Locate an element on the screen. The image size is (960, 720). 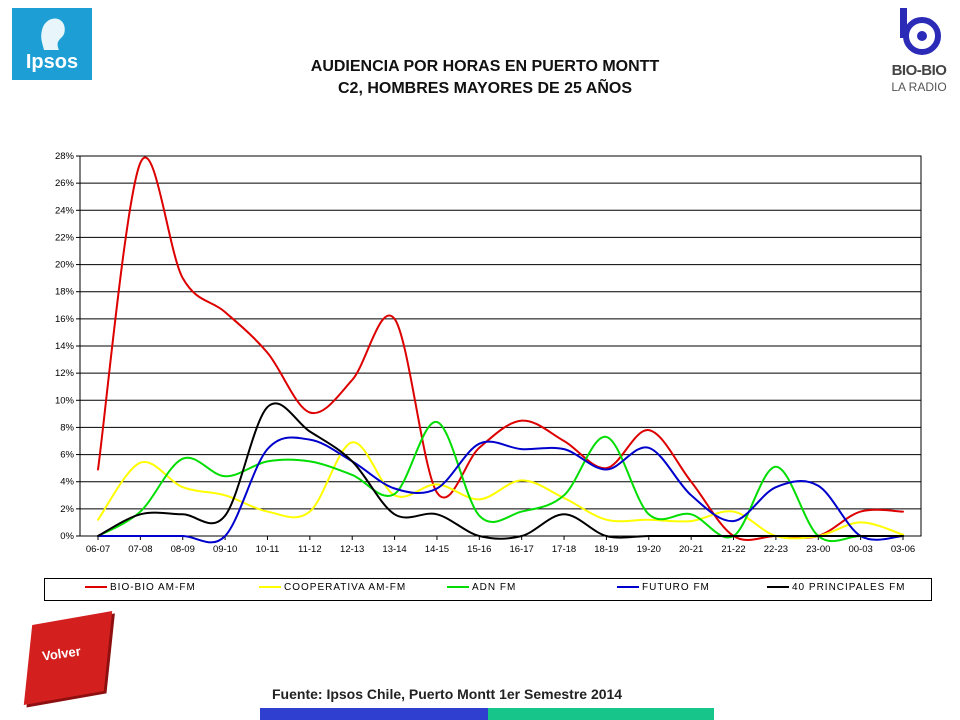
y-tick-label: 22% is located at coordinates (65, 237).